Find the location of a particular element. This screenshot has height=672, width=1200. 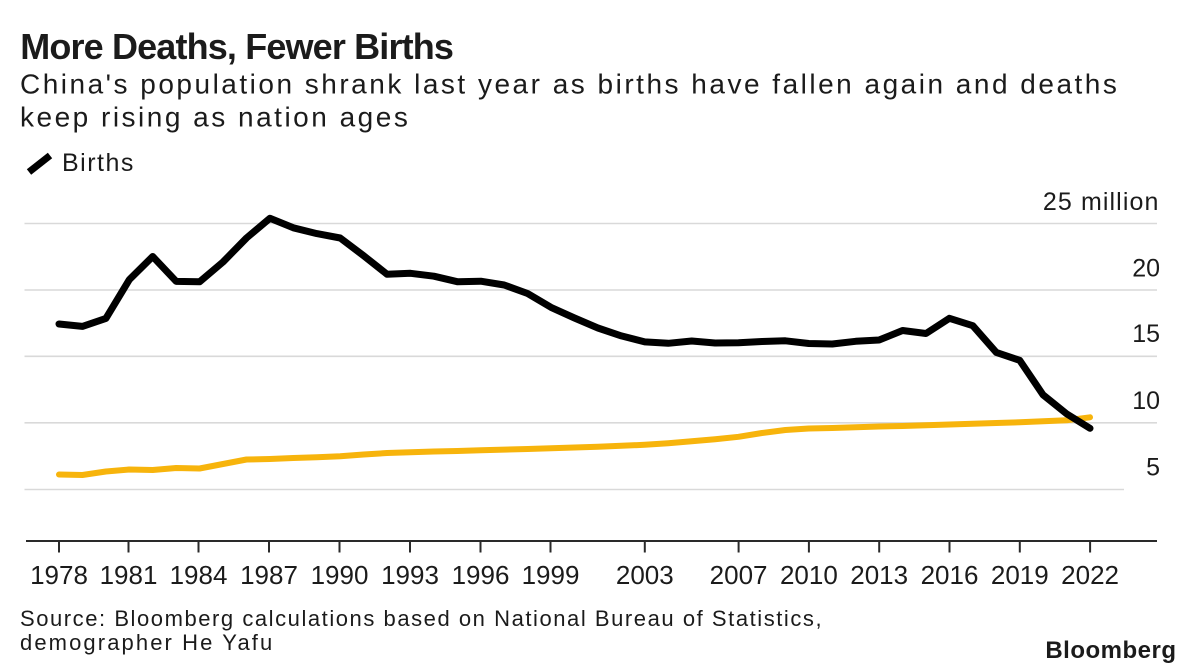

svg-text: Births is located at coordinates (98, 163).